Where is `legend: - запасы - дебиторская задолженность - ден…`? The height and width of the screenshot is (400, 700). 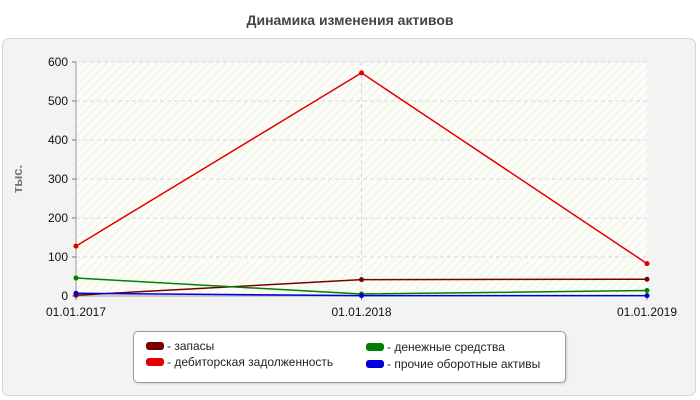 legend: - запасы - дебиторская задолженность - ден… is located at coordinates (349, 357).